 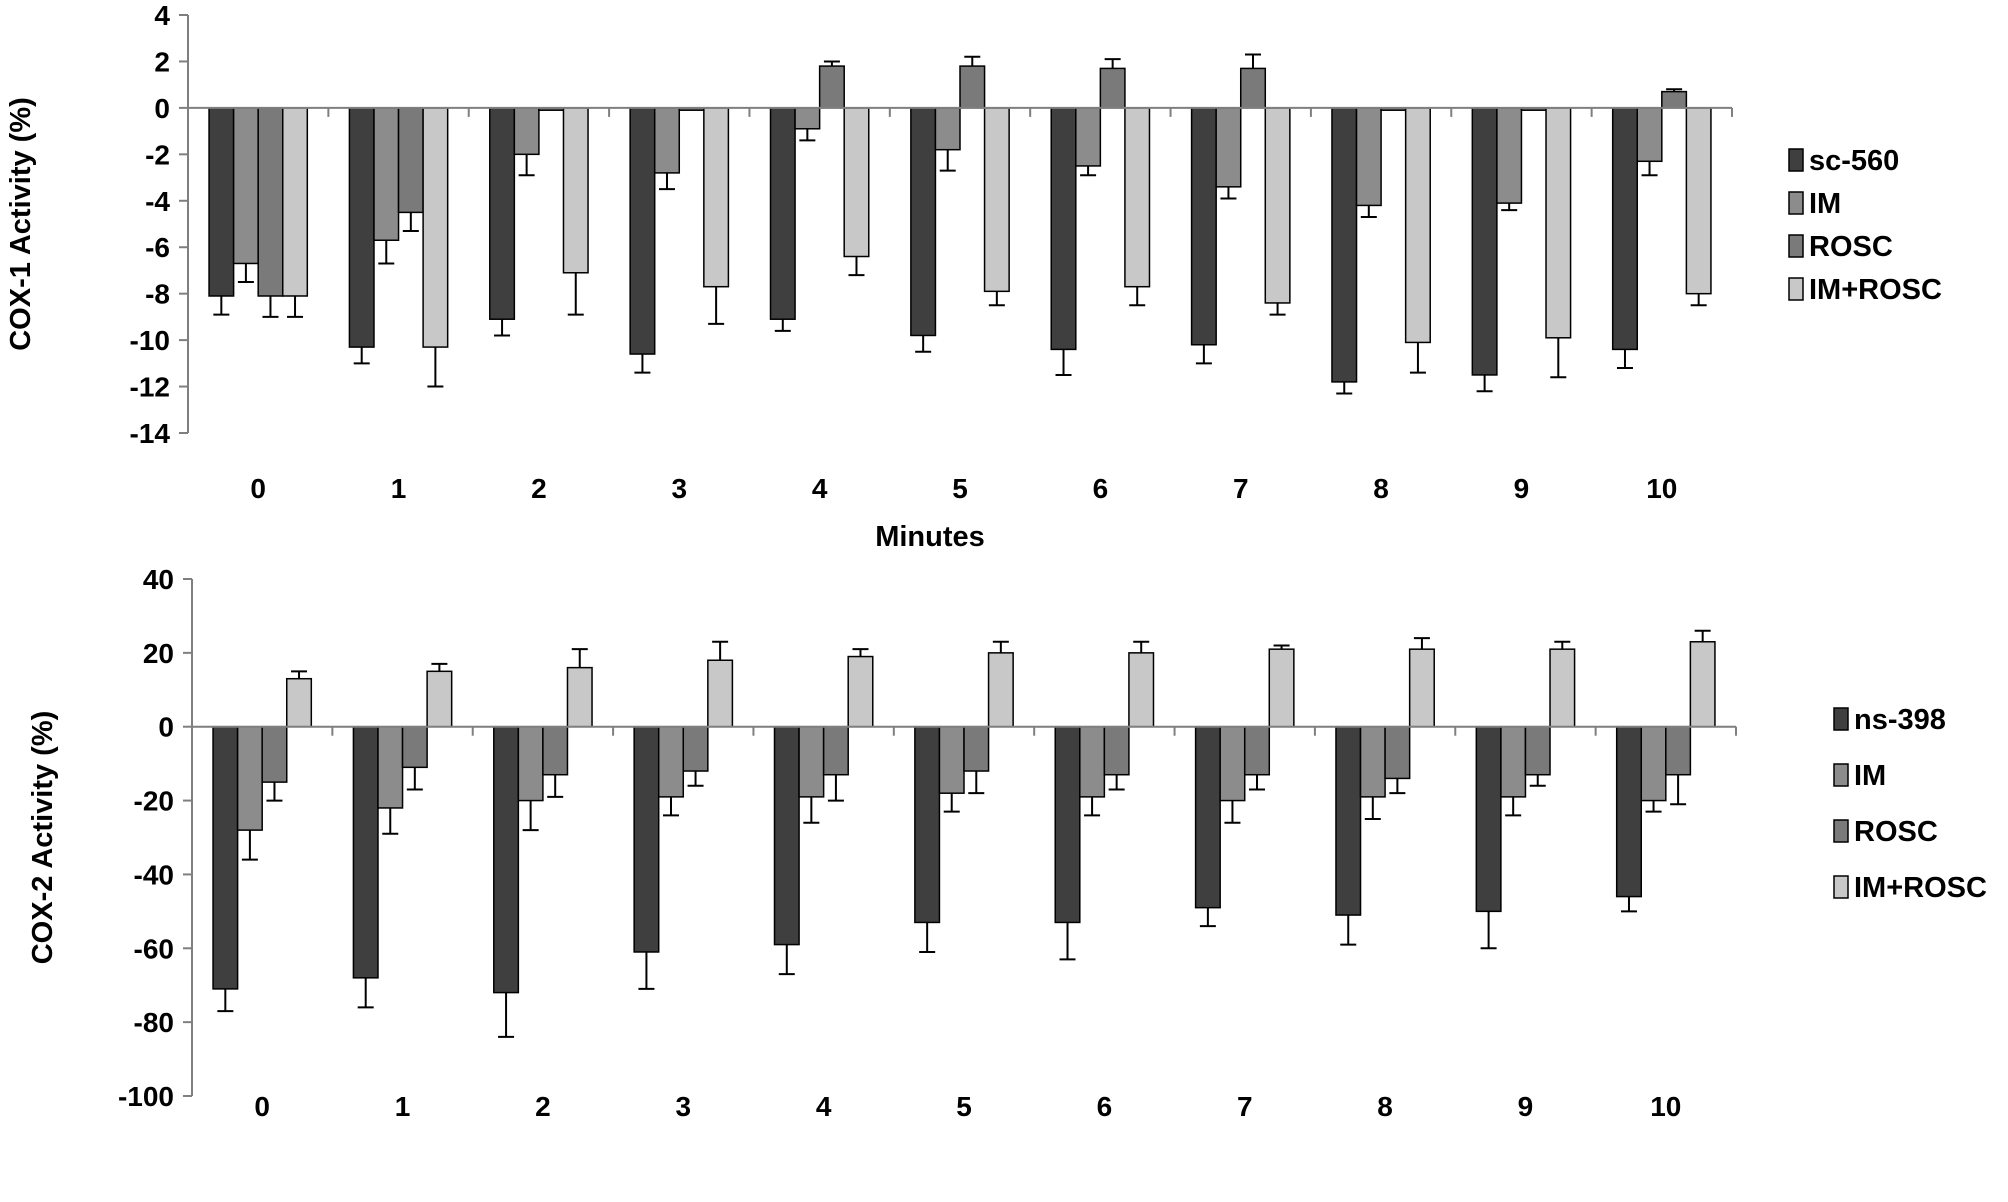 What do you see at coordinates (162, 15) in the screenshot?
I see `cox1-y-tick-label: 4` at bounding box center [162, 15].